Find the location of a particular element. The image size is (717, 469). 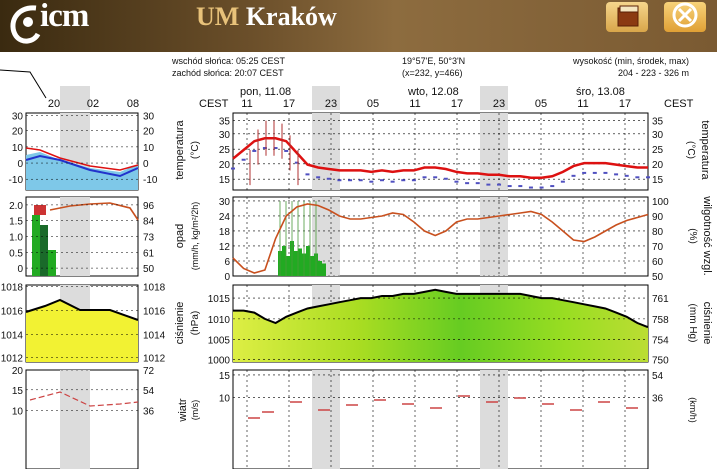

pressure-label-right: ciśnienie is located at coordinates (707, 323).